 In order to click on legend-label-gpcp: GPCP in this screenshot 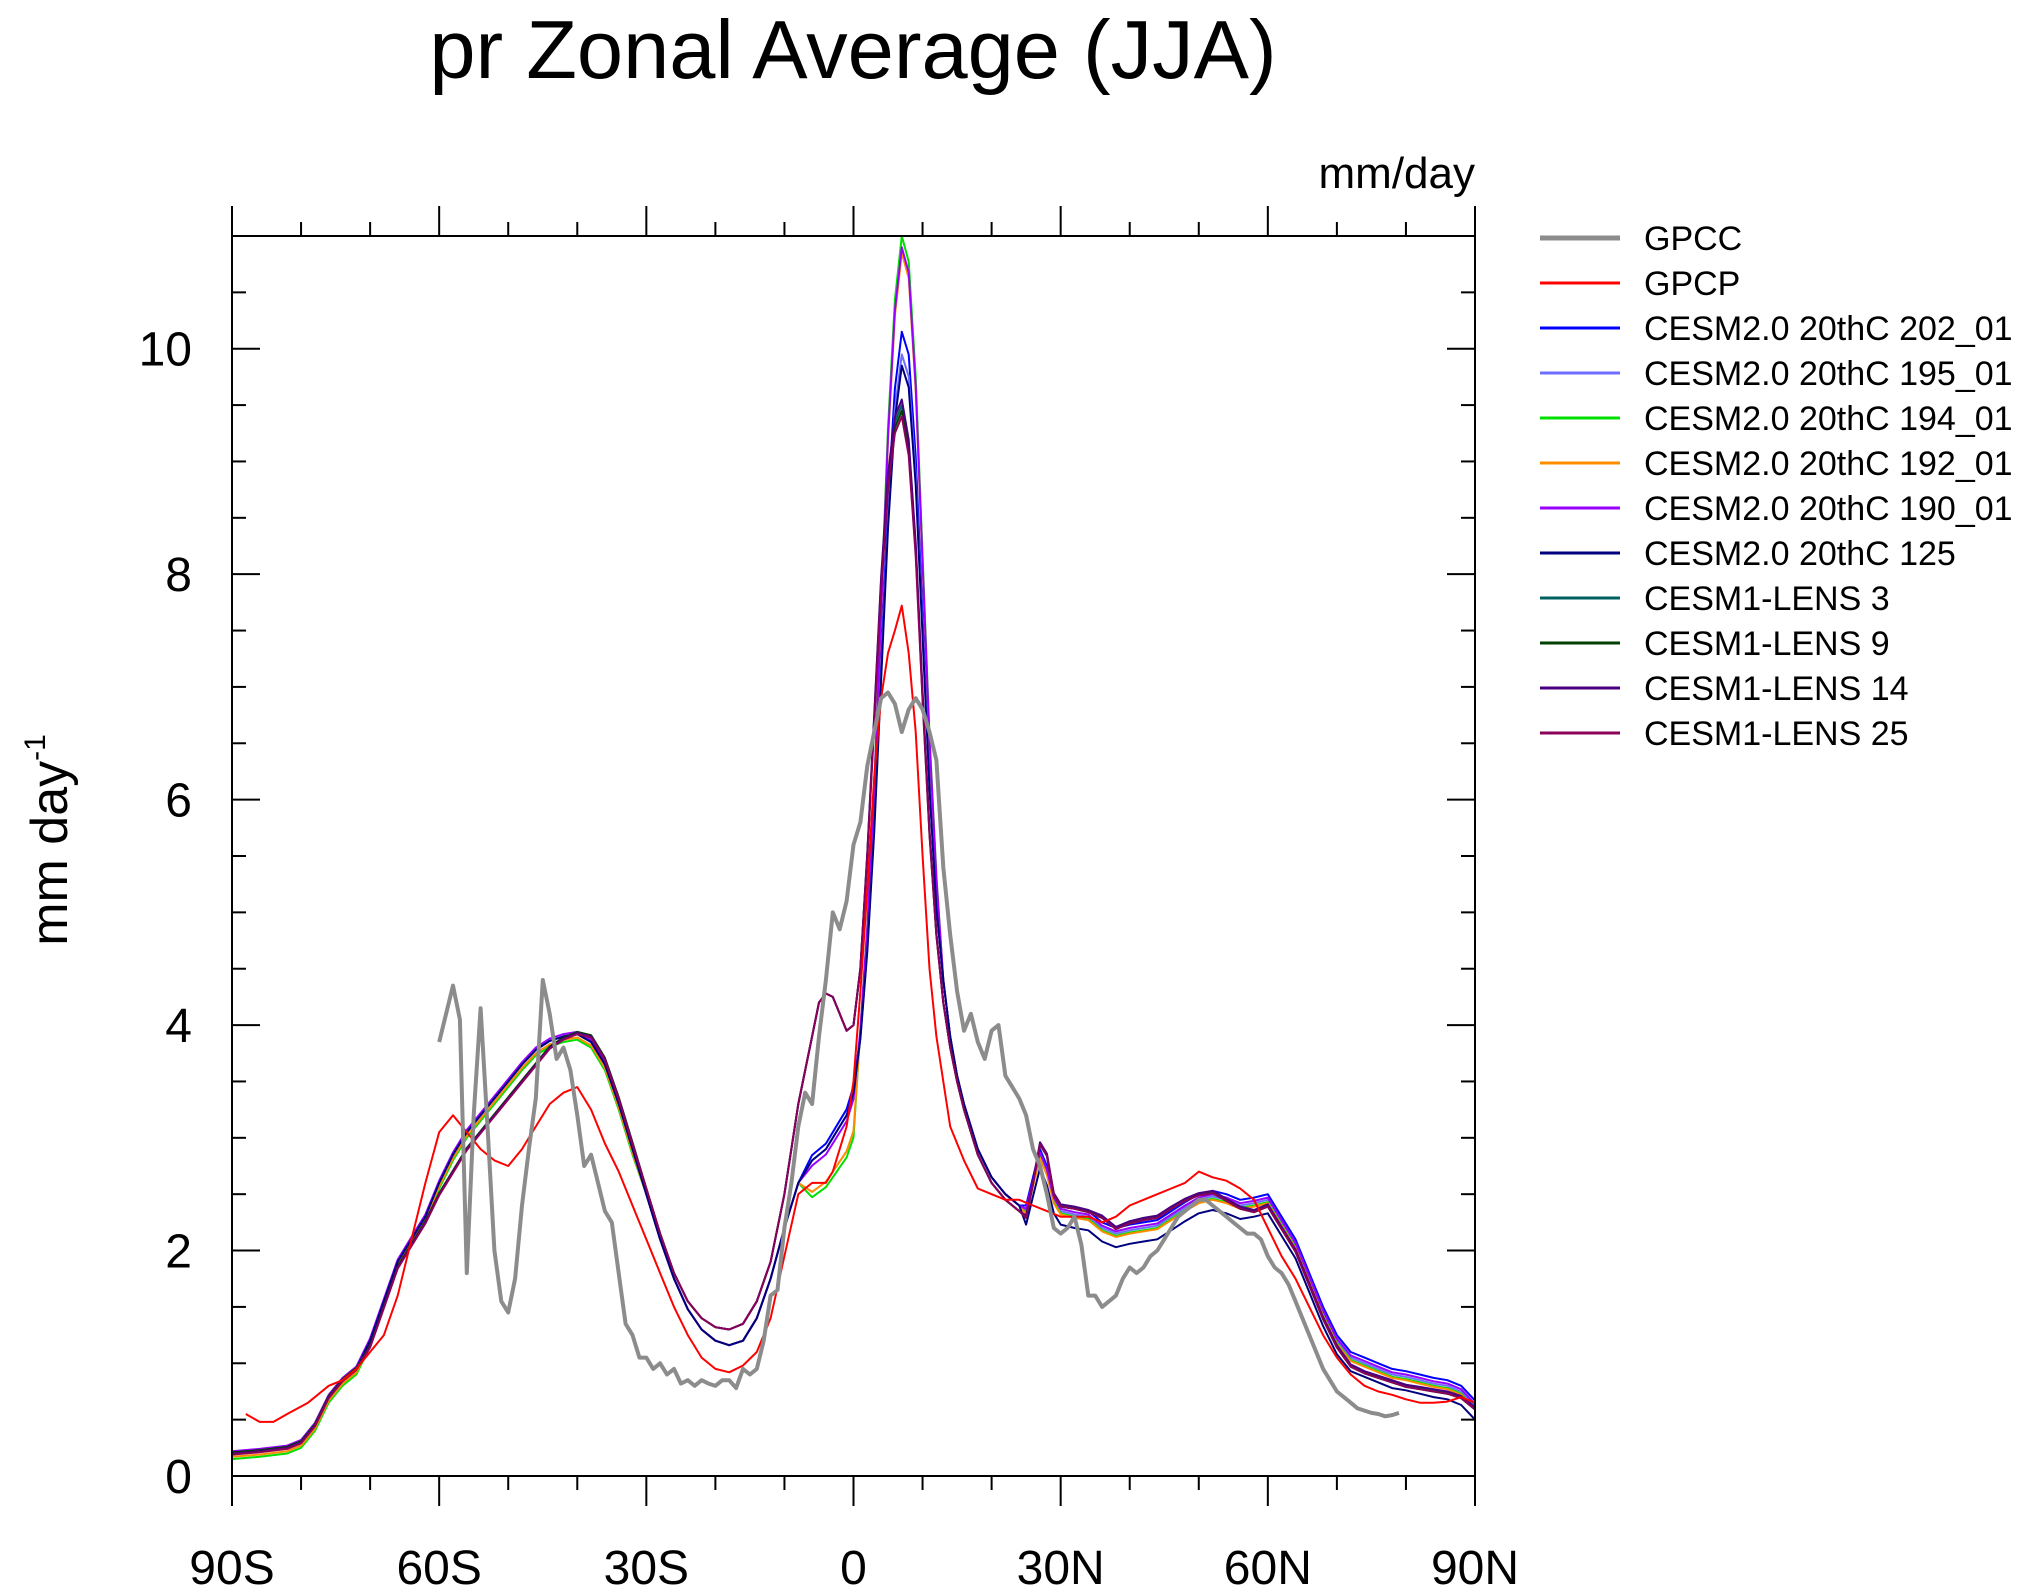, I will do `click(1692, 284)`.